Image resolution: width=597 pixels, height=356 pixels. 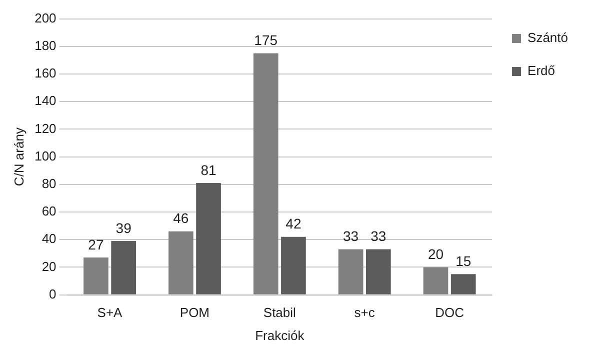 I want to click on y-tick-label: 20, so click(x=49, y=266).